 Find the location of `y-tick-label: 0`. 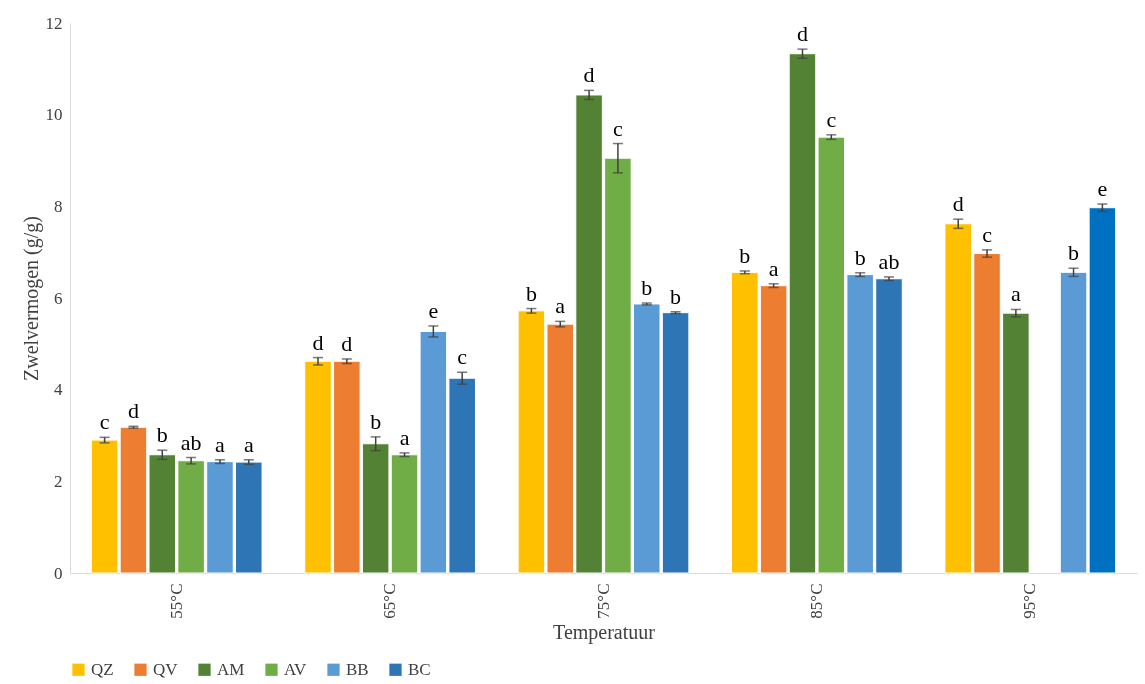

y-tick-label: 0 is located at coordinates (58, 573).